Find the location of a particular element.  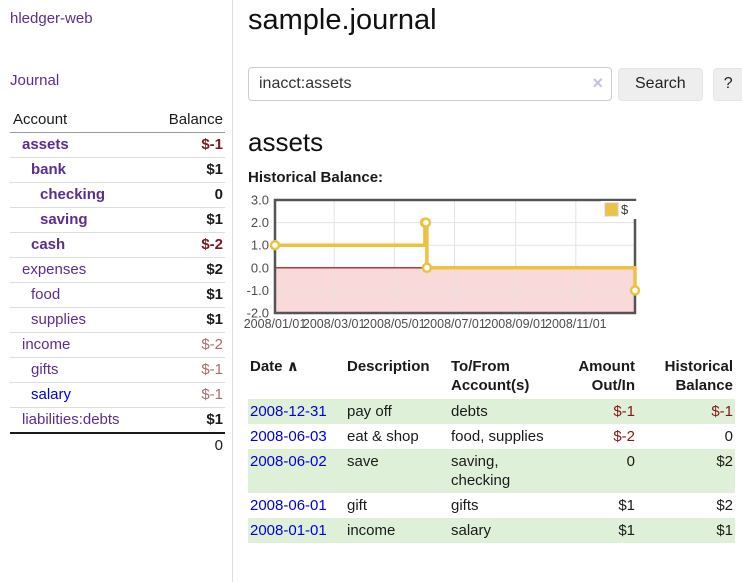

x-axis-tick-label: 2008/03/01 is located at coordinates (334, 324).